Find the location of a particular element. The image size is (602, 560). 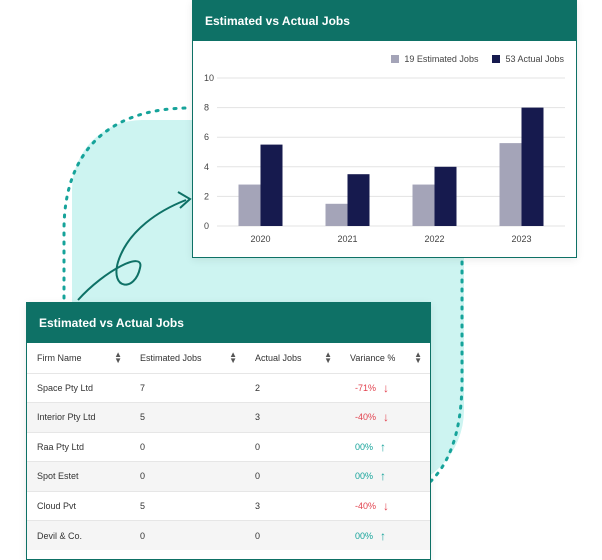

cell-firm: Spot Estet is located at coordinates (78, 476).